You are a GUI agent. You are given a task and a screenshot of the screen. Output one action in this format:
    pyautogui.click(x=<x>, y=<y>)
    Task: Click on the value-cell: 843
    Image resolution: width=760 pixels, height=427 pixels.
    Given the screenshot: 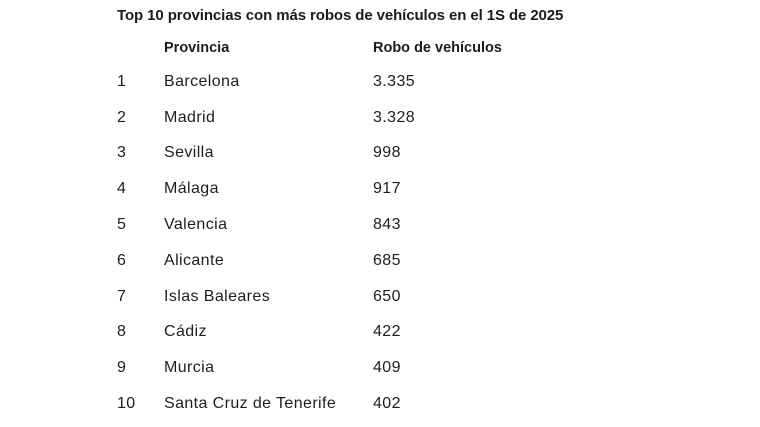 What is the action you would take?
    pyautogui.click(x=387, y=225)
    